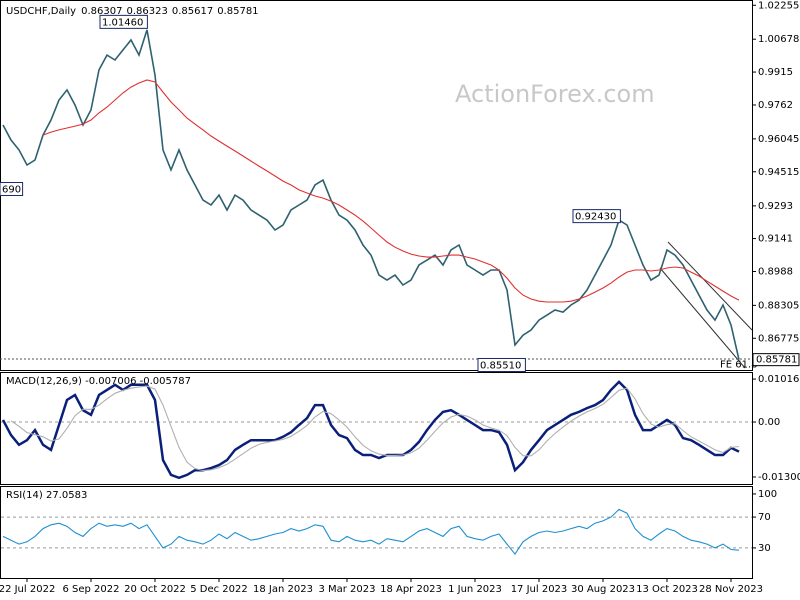  I want to click on x-tick-label: 3 Mar 2023, so click(346, 589).